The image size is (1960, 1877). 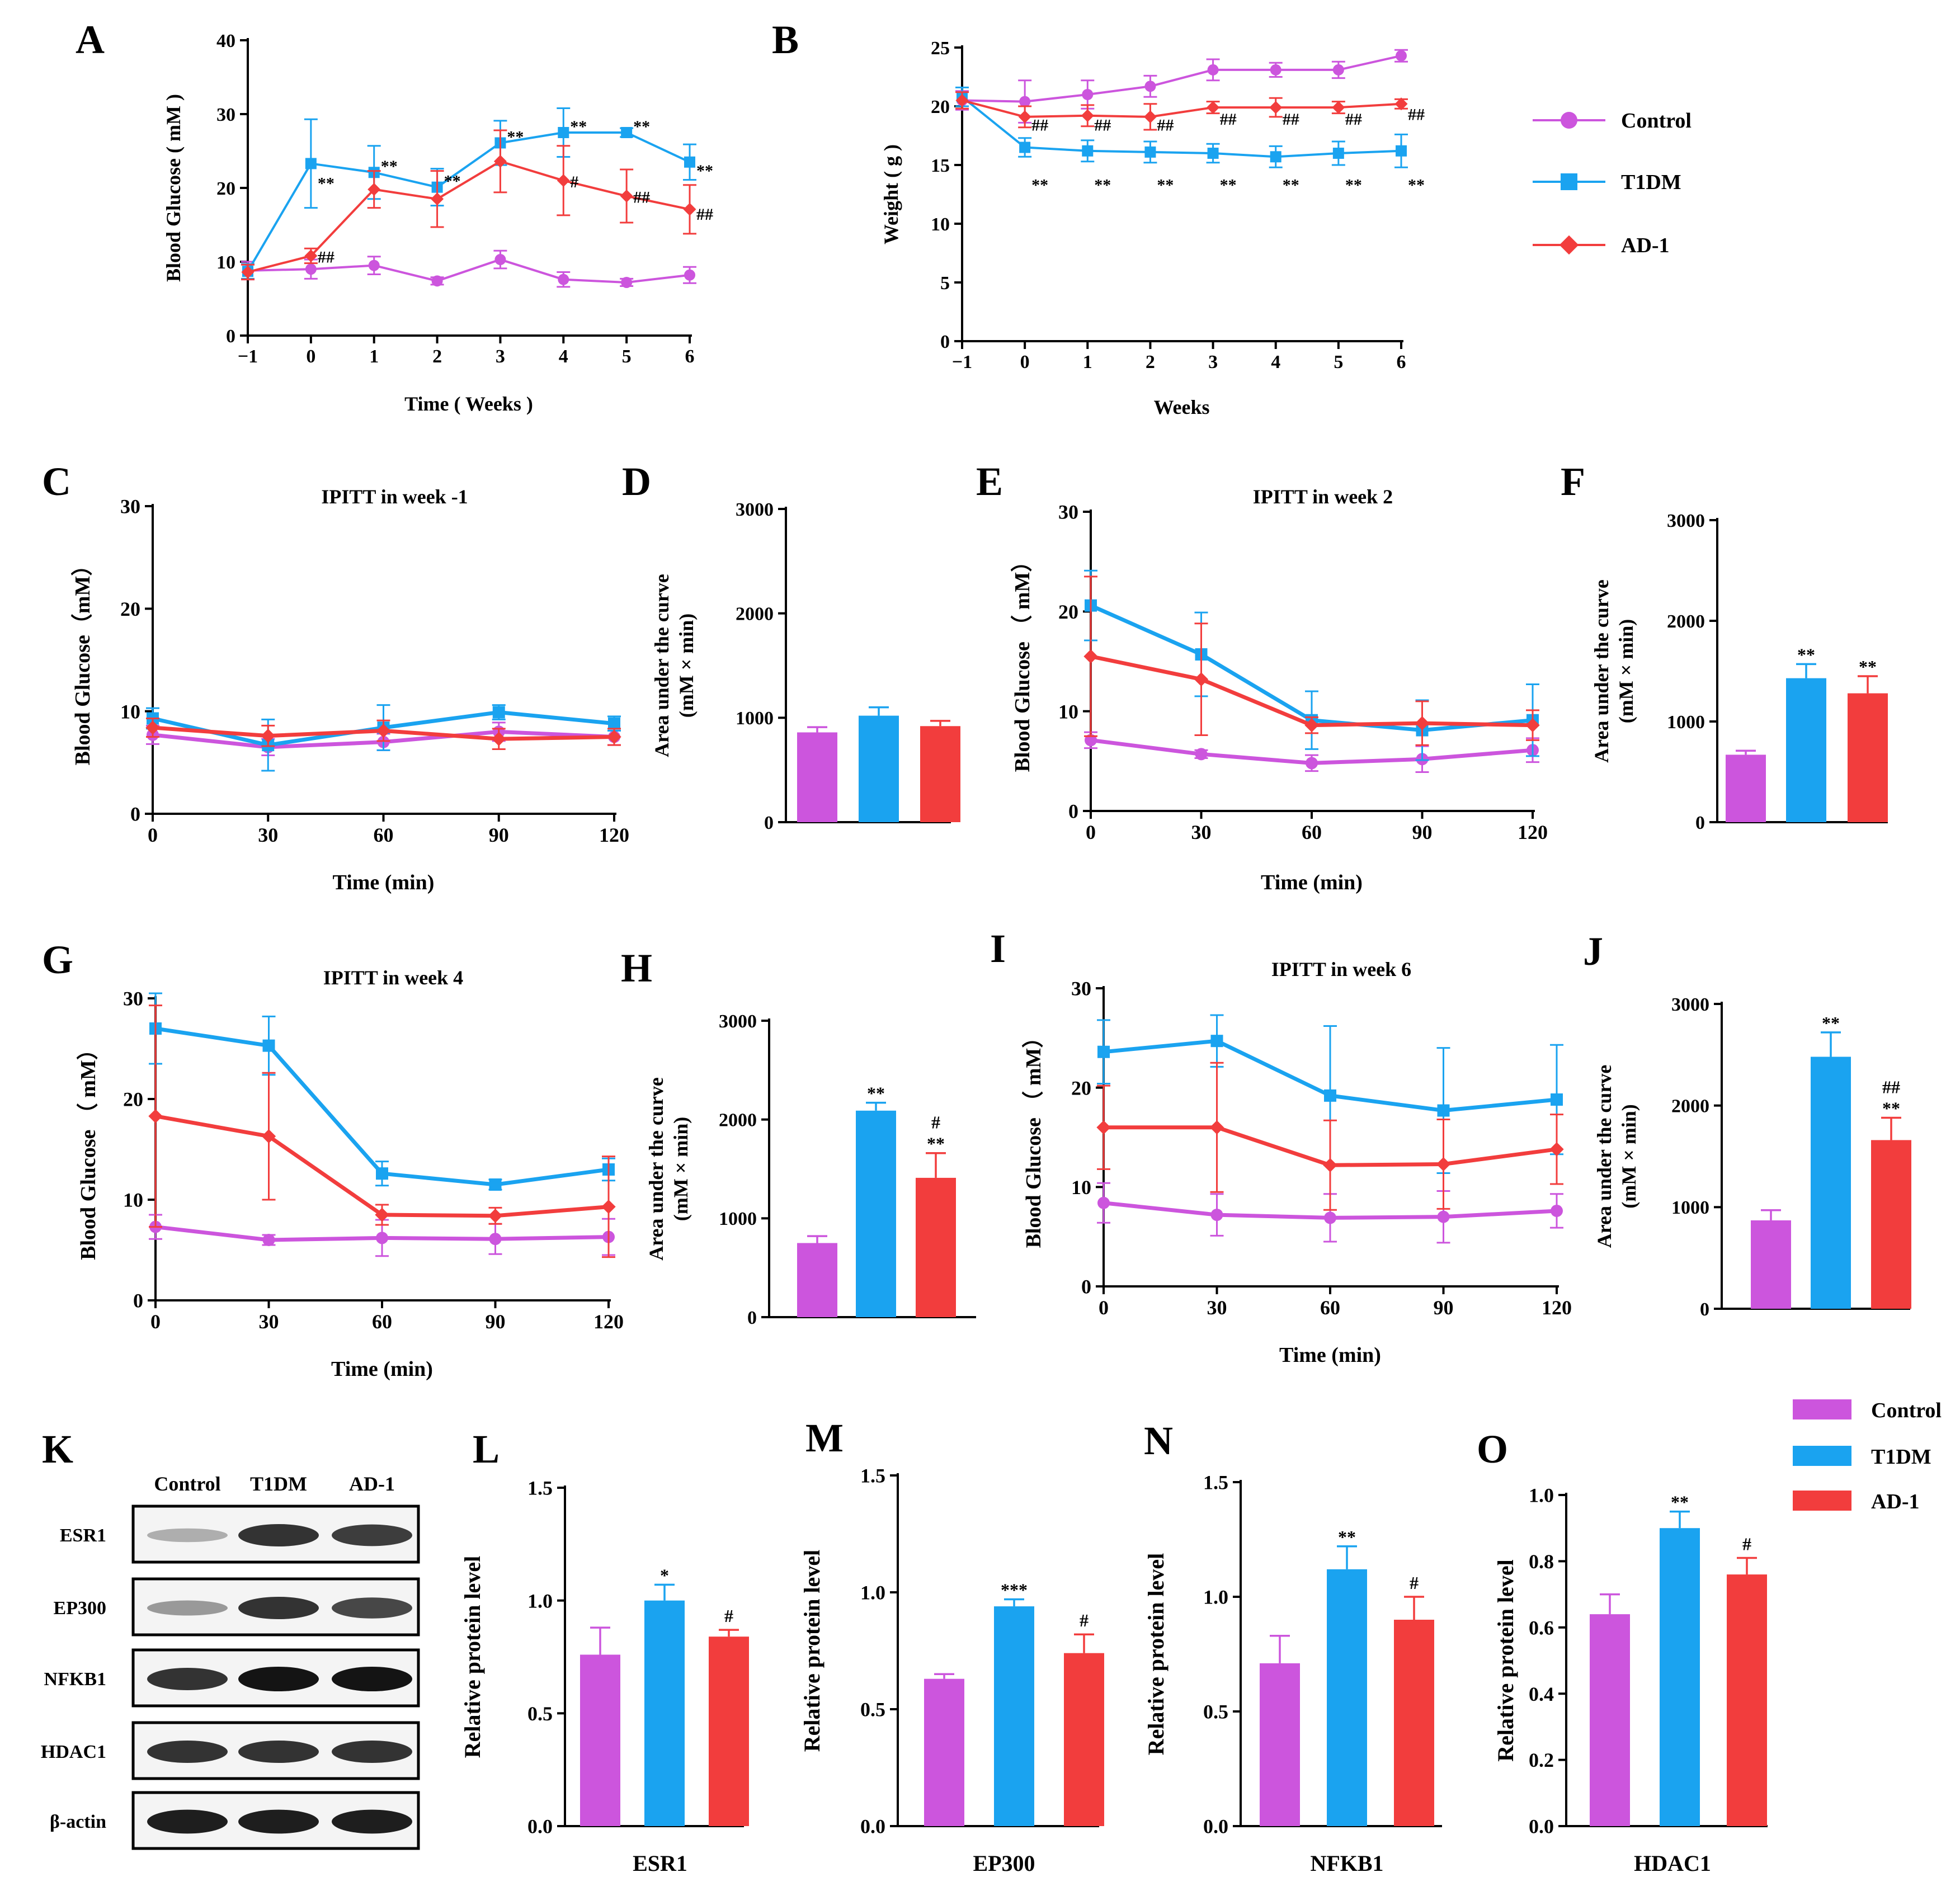 What do you see at coordinates (138, 1301) in the screenshot?
I see `y-tick-label: 0` at bounding box center [138, 1301].